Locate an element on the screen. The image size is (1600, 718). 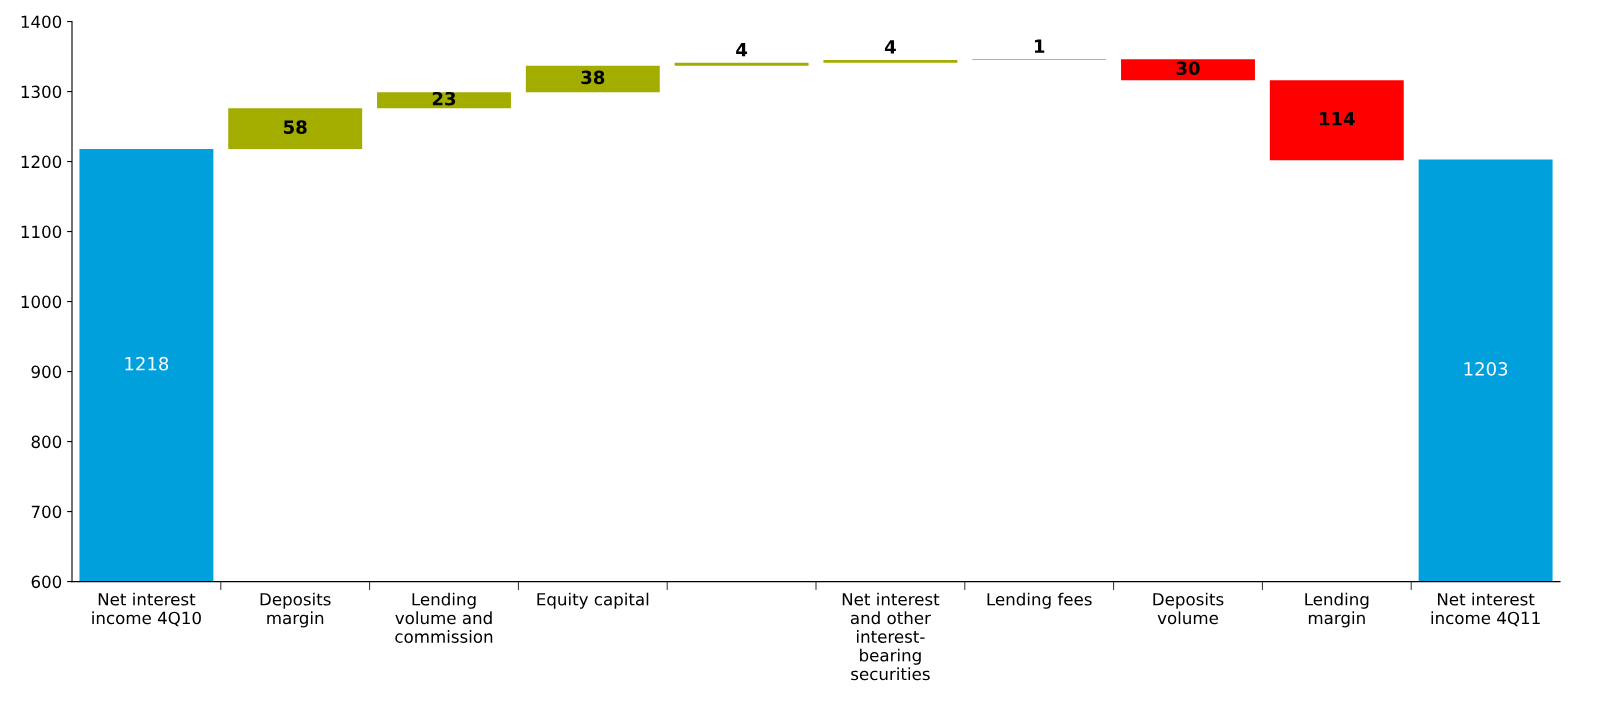
y-tick-label: 700 is located at coordinates (46, 512).